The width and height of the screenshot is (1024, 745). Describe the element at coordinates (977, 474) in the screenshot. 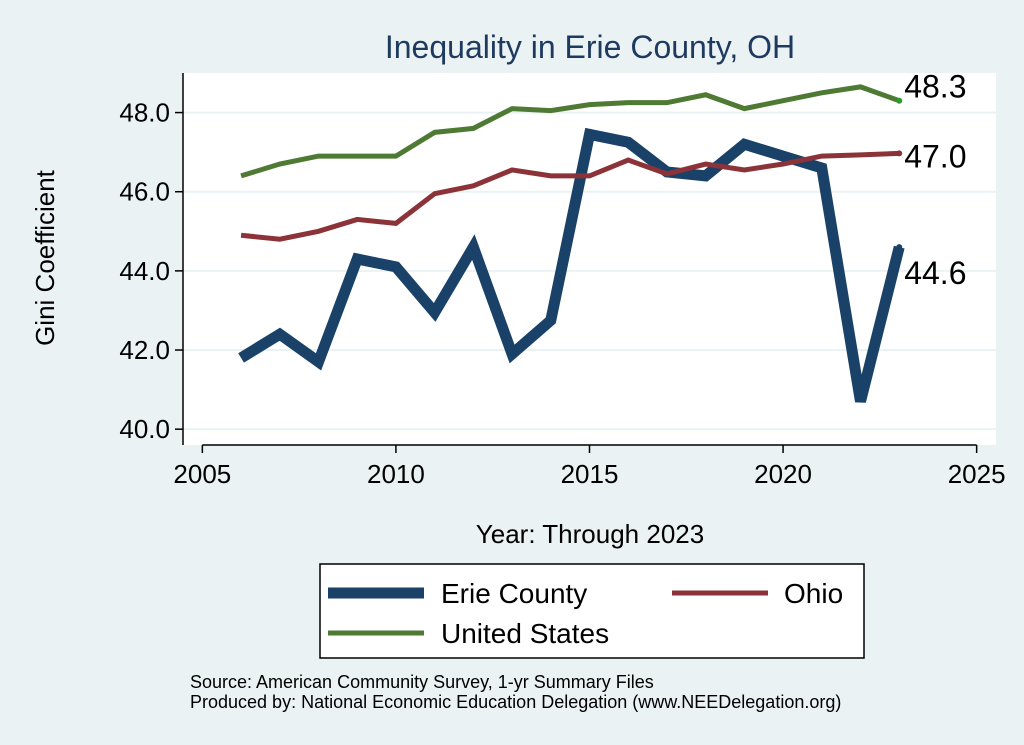

I see `x-tick-label: 2025` at that location.